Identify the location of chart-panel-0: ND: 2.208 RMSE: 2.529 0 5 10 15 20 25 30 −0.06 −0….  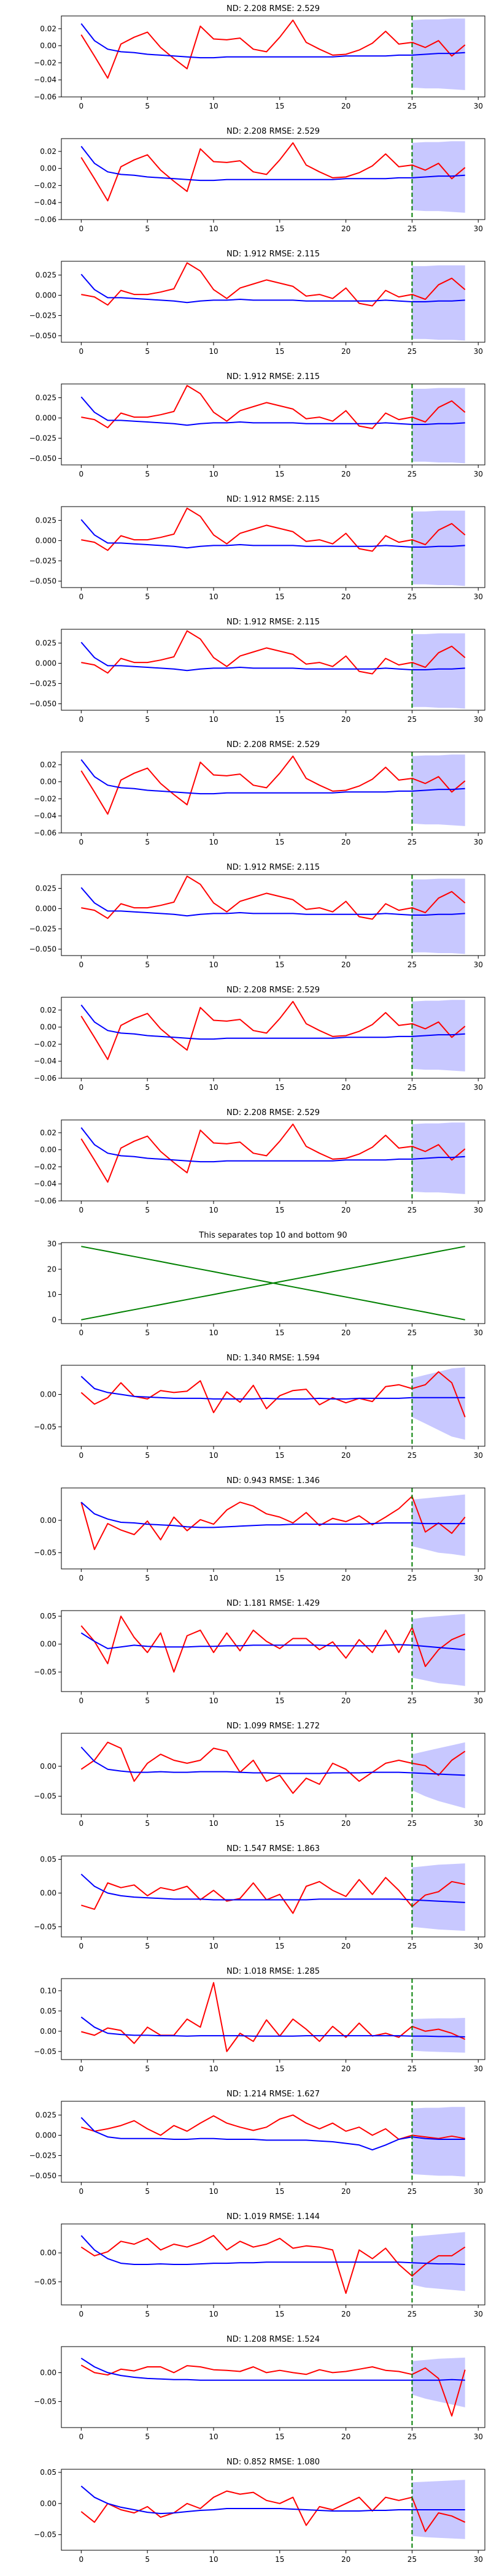
(260, 57).